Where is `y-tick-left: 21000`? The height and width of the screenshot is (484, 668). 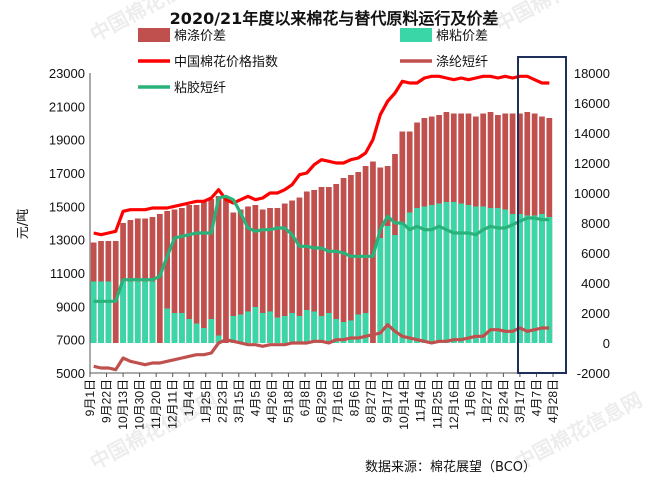
y-tick-left: 21000 is located at coordinates (67, 106).